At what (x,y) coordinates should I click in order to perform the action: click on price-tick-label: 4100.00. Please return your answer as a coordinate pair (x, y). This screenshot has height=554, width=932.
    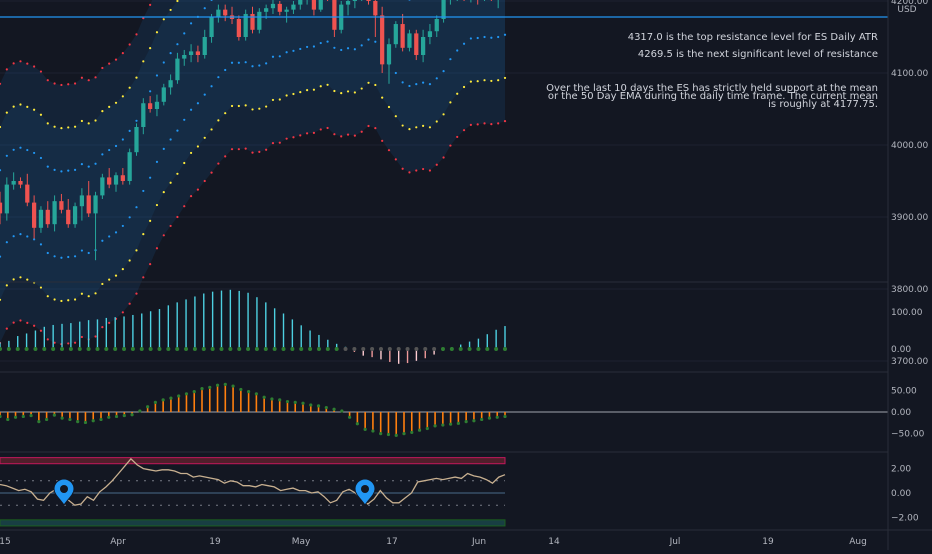
    Looking at the image, I should click on (909, 74).